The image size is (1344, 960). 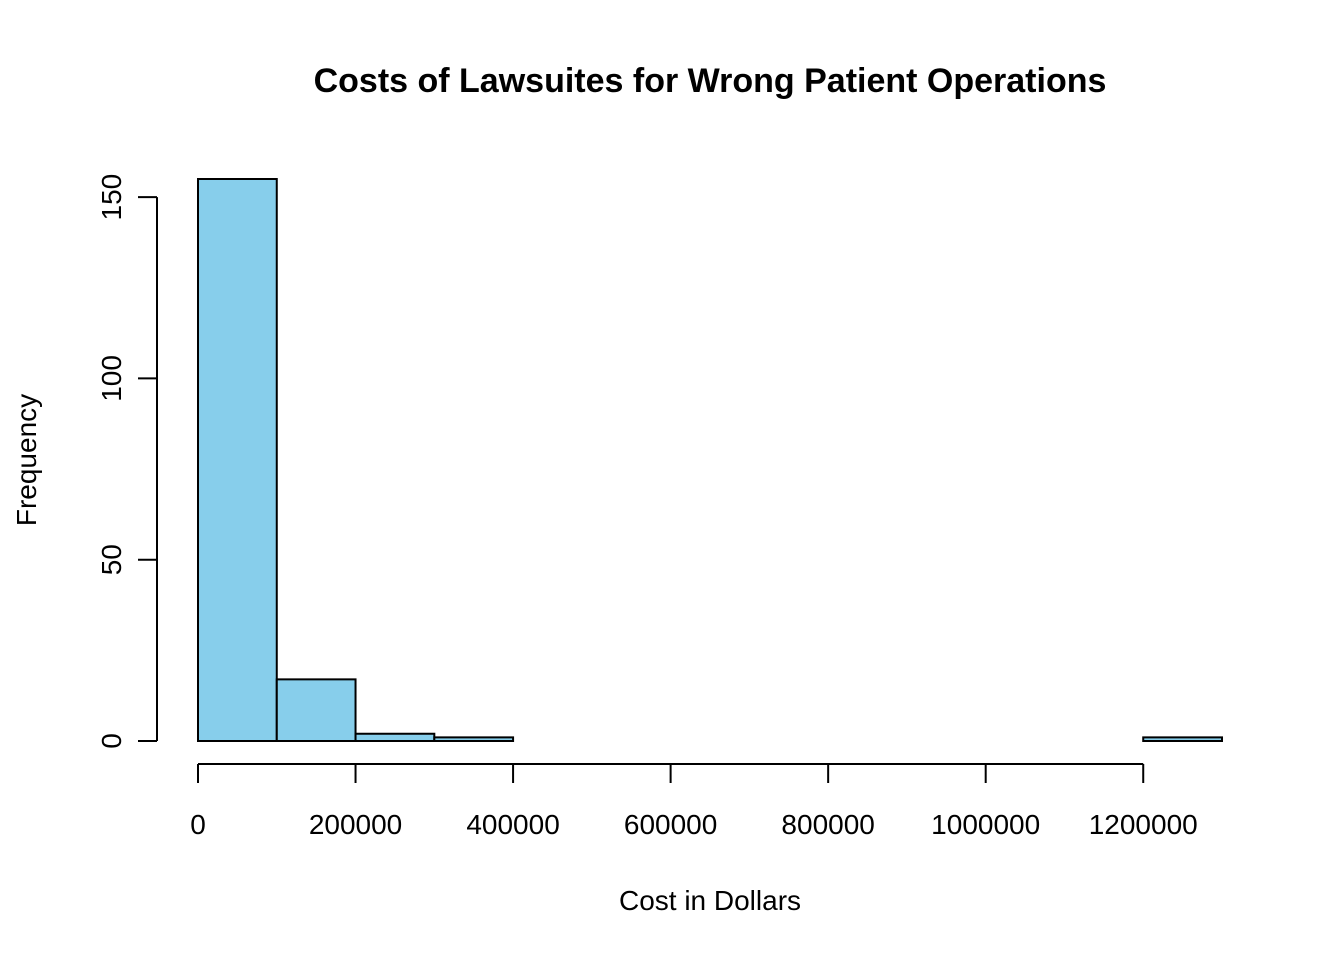 I want to click on y-tick-label-1: 50, so click(x=111, y=559).